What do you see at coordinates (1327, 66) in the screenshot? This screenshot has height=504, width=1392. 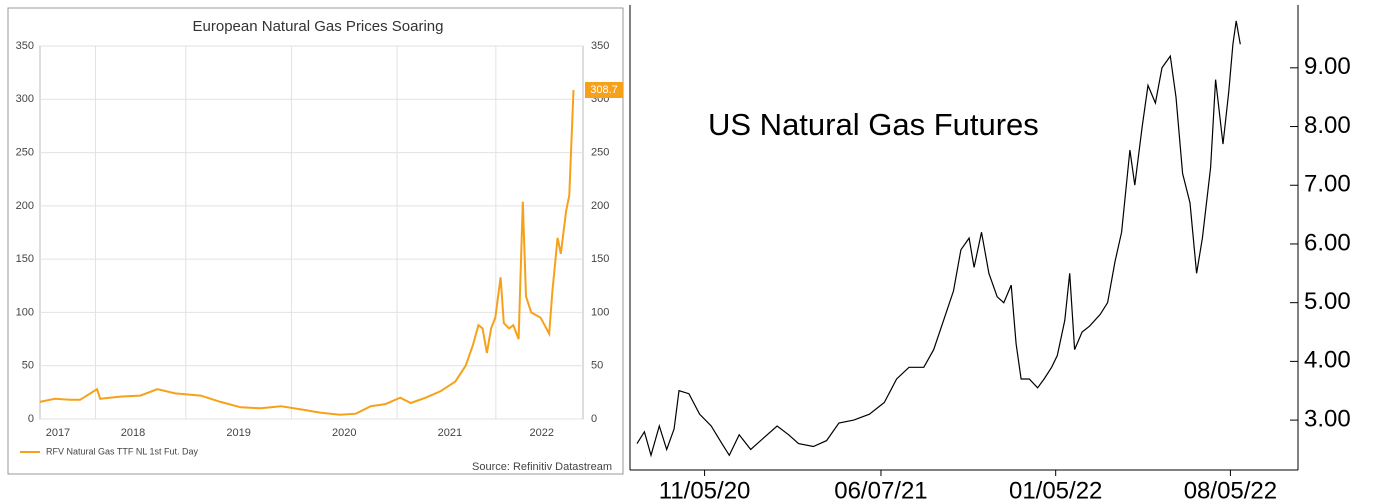 I see `y-tick-label: 9.00` at bounding box center [1327, 66].